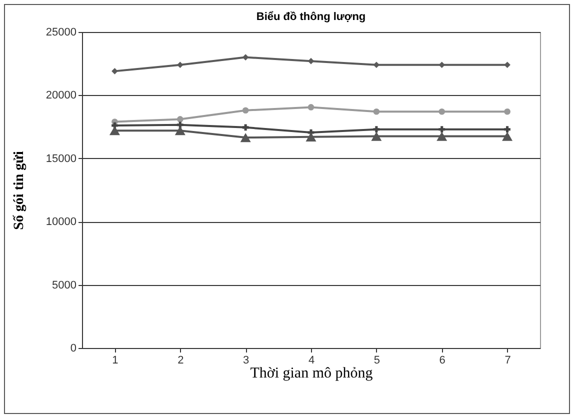  I want to click on y-tick-label: 25000, so click(61, 32).